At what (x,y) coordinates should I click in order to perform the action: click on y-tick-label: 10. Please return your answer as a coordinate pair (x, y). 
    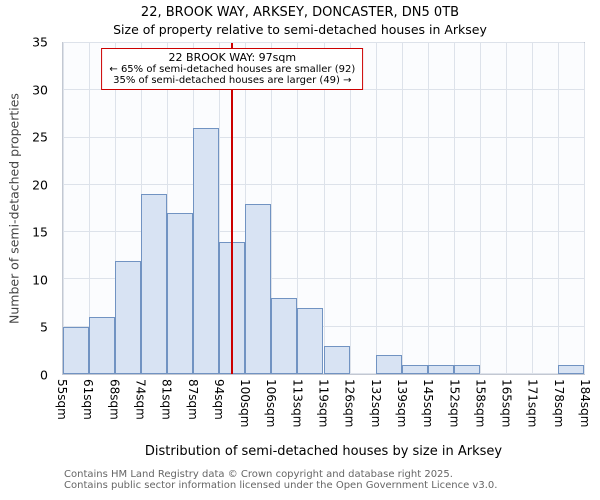
    Looking at the image, I should click on (40, 280).